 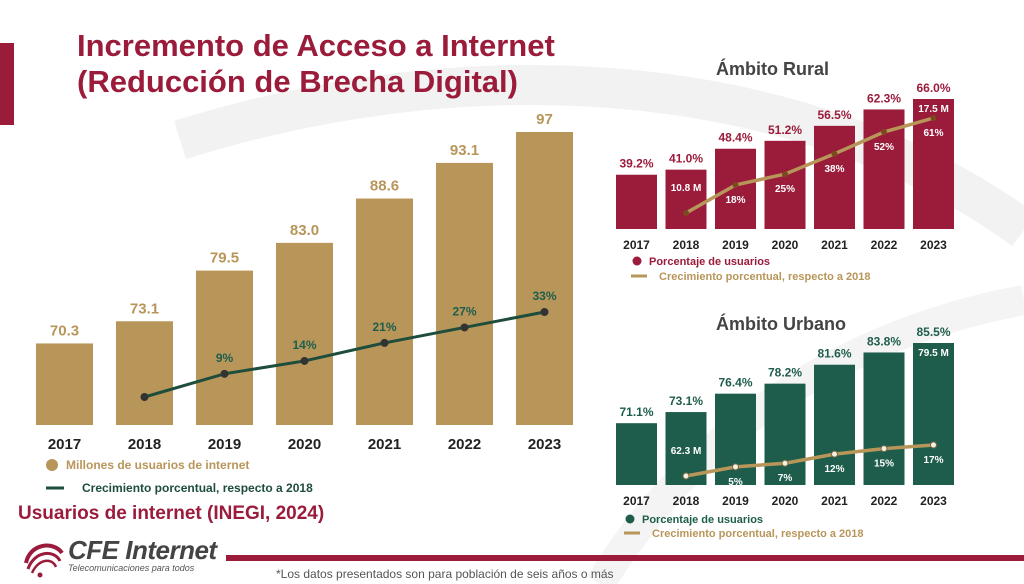 I want to click on main-growth-label: 33%, so click(x=544, y=296).